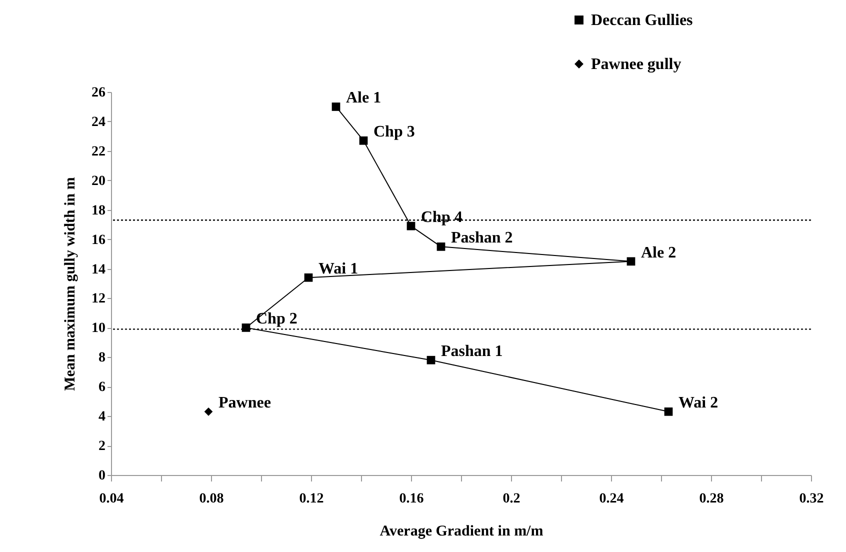  I want to click on x-tick-label: 0.24, so click(611, 499).